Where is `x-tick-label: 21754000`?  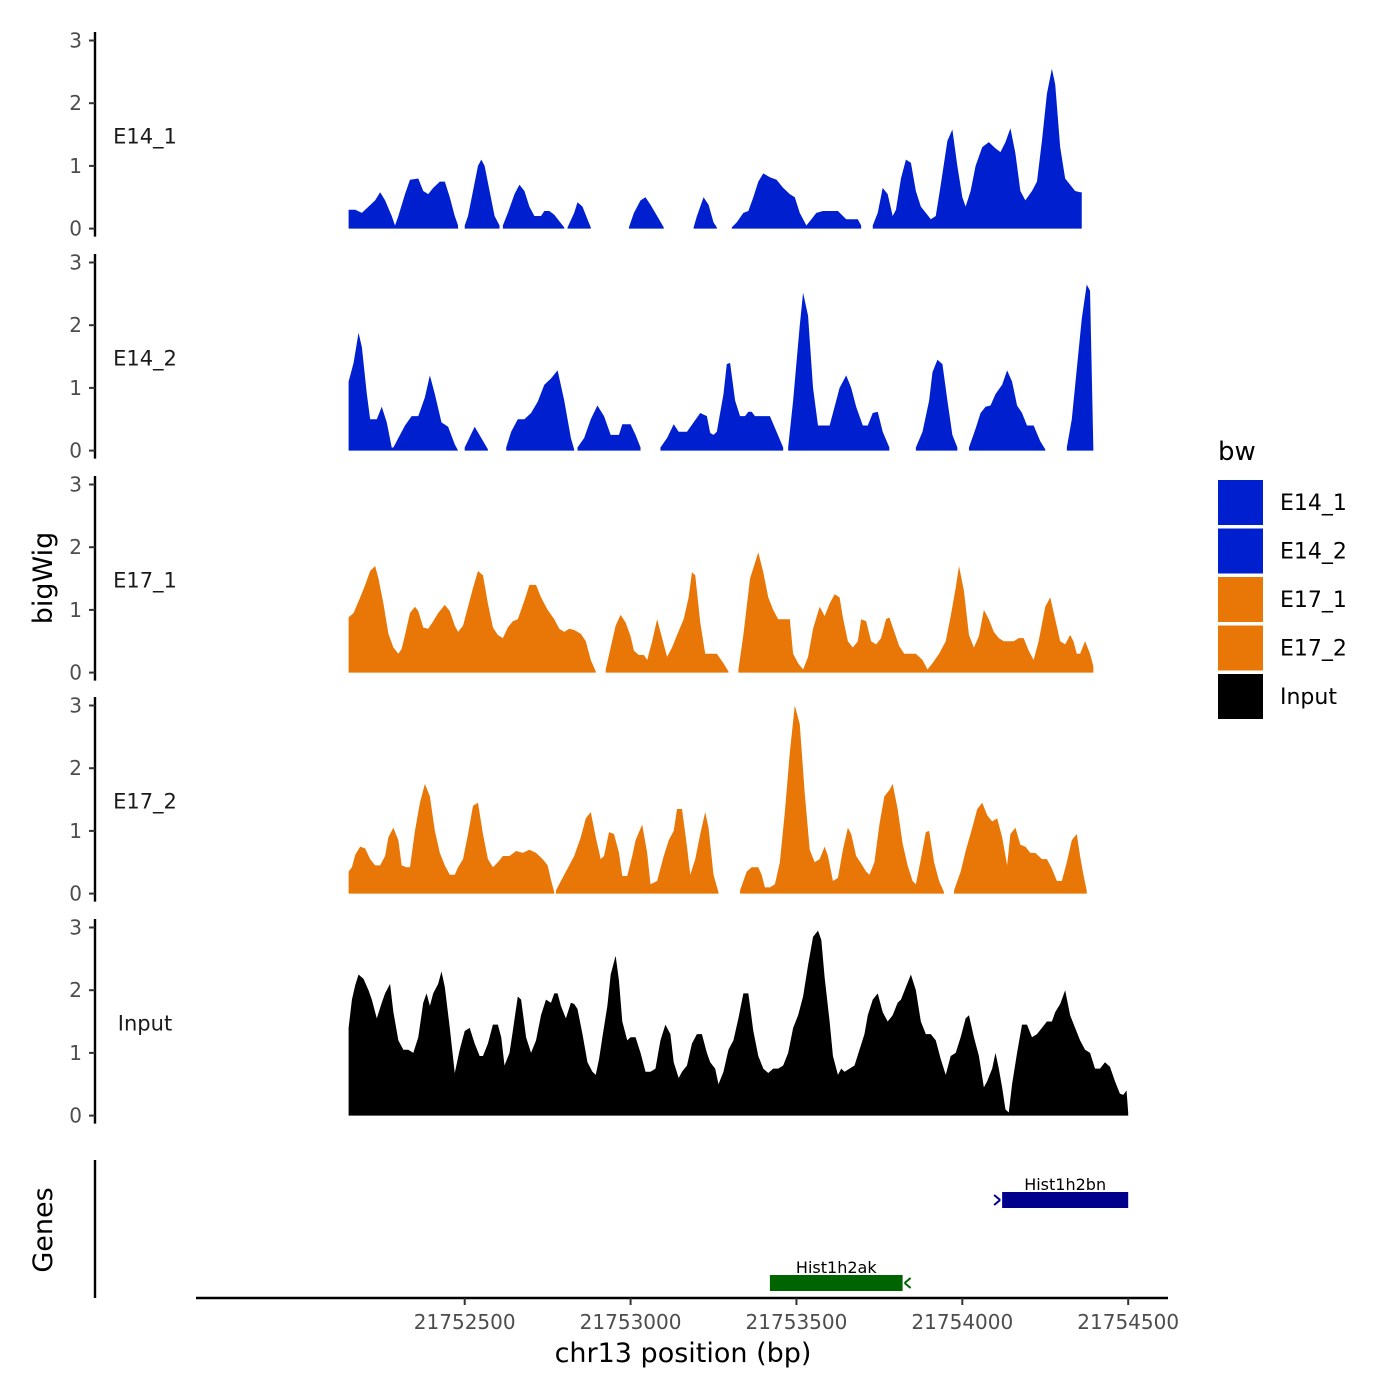
x-tick-label: 21754000 is located at coordinates (962, 1322).